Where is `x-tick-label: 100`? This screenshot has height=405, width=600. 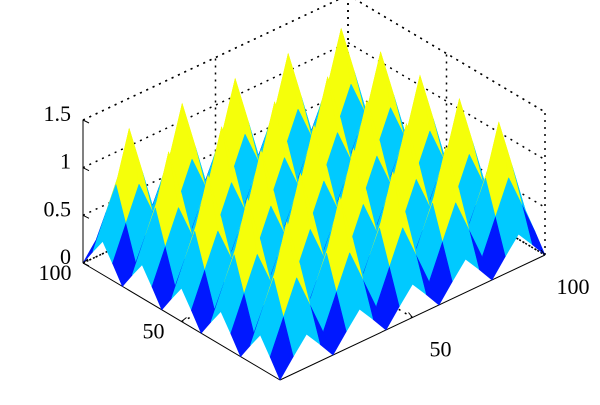 x-tick-label: 100 is located at coordinates (573, 286).